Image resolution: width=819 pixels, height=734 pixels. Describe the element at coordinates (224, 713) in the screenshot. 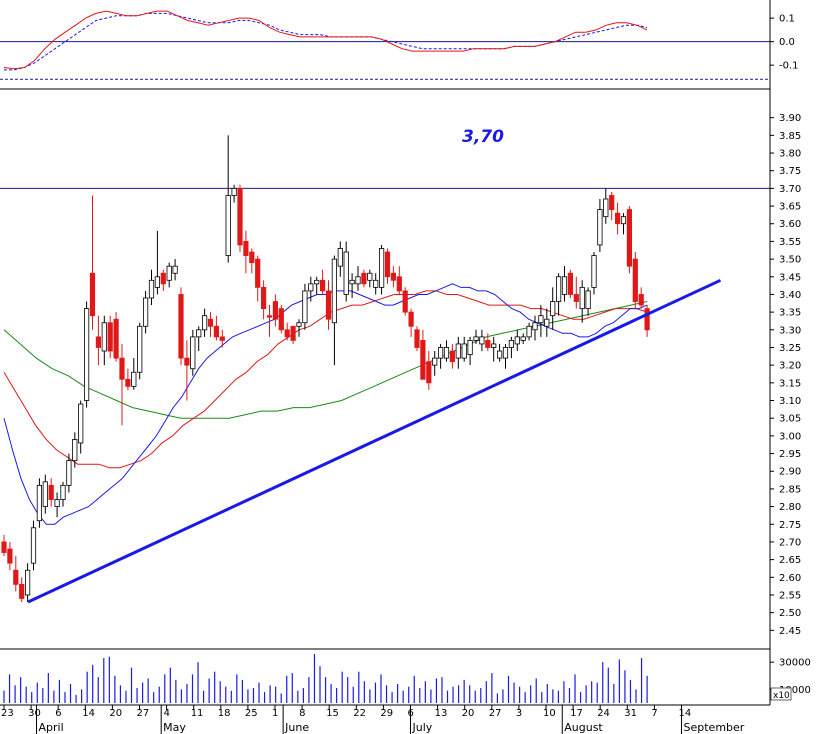

I see `date-tick-label: 18` at that location.